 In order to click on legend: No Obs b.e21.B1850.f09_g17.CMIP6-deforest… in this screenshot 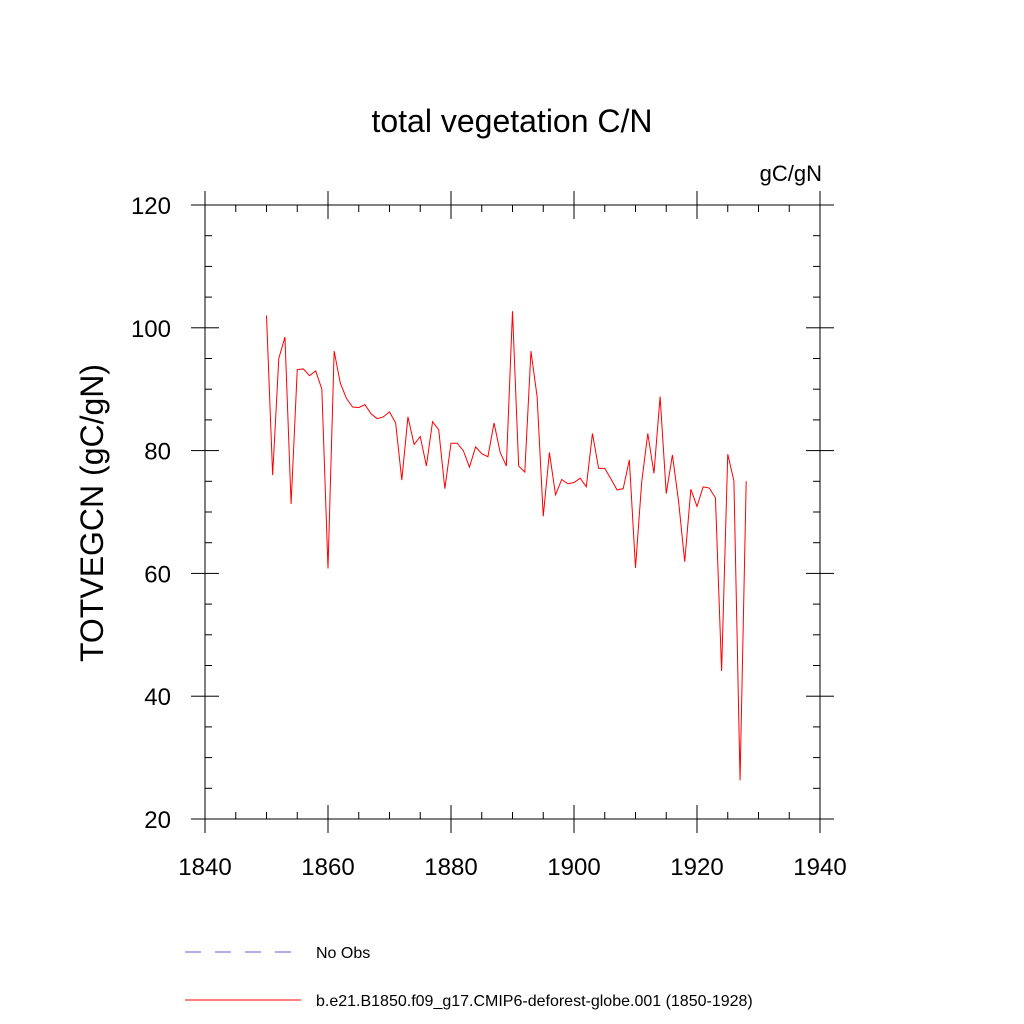, I will do `click(469, 977)`.